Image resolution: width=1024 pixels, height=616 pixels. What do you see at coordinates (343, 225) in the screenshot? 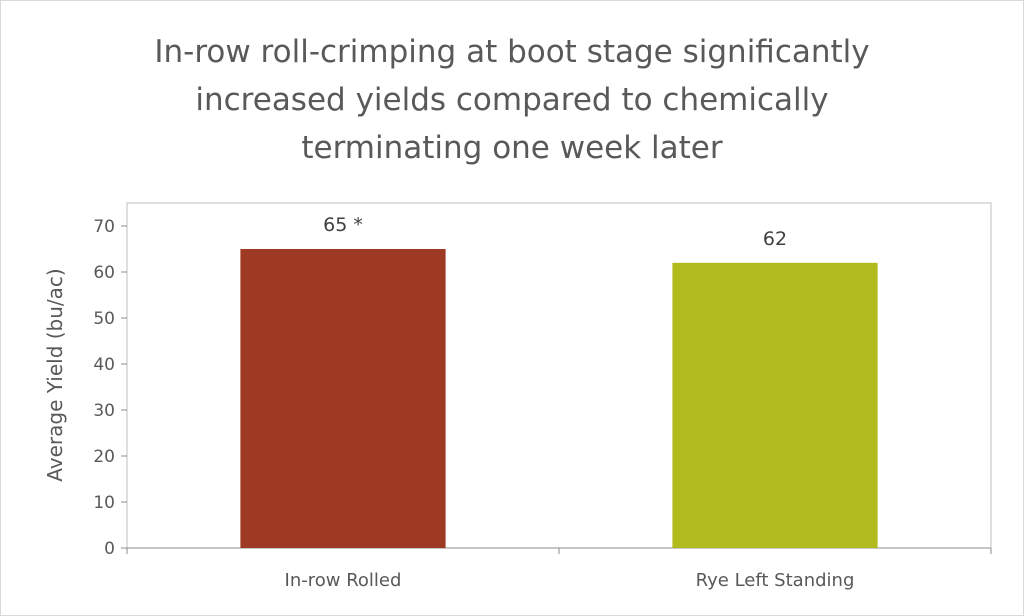
I see `data-label-0: 65 *` at bounding box center [343, 225].